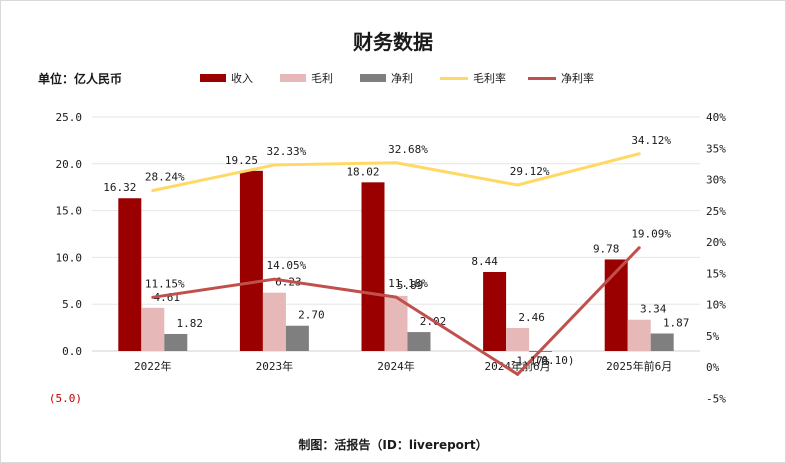  I want to click on legend-item-net-profit: 净利, so click(386, 78).